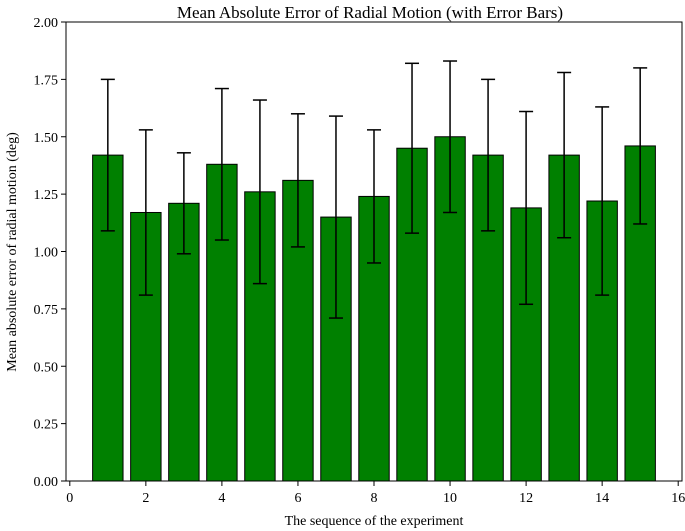  What do you see at coordinates (526, 498) in the screenshot?
I see `x-tick-label: 12` at bounding box center [526, 498].